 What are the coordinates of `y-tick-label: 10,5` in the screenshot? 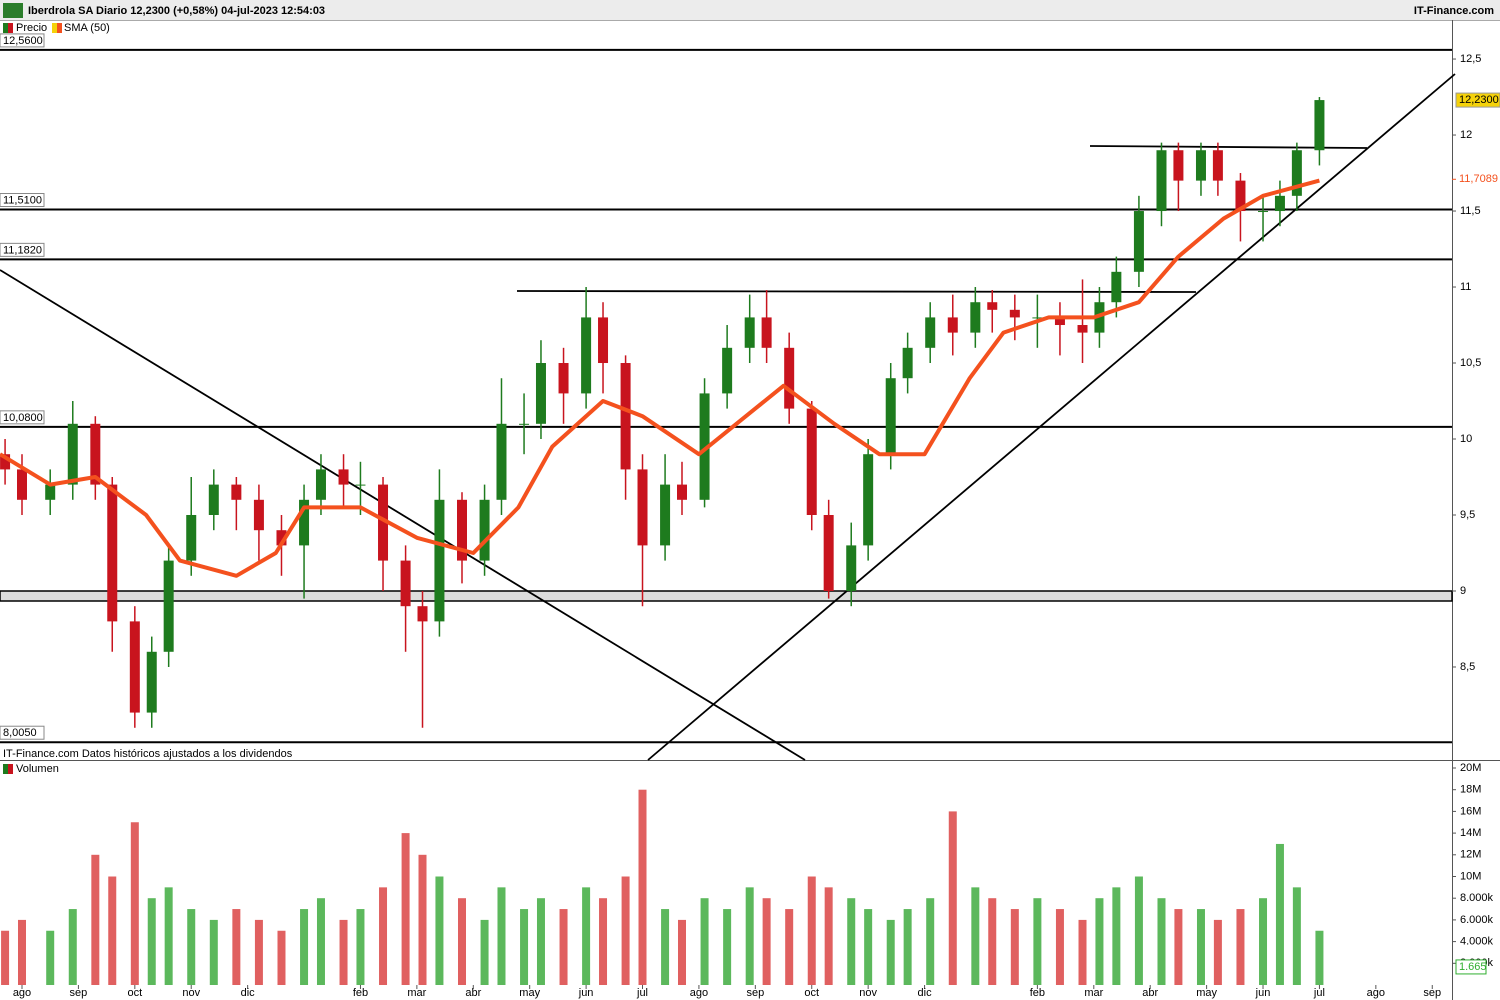 It's located at (1470, 363).